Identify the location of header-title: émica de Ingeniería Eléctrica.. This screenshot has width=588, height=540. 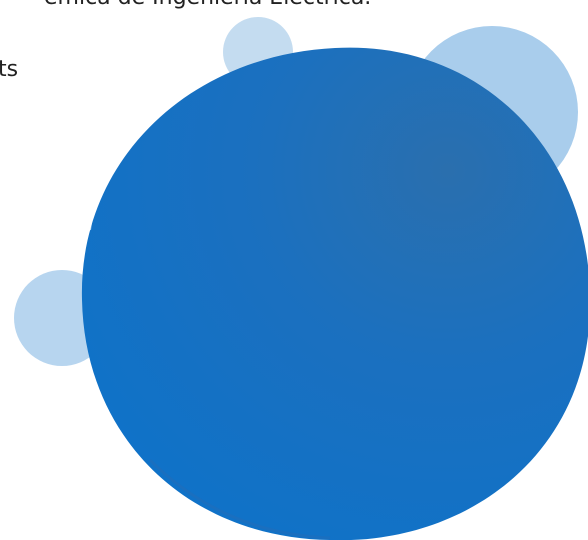
(207, 5).